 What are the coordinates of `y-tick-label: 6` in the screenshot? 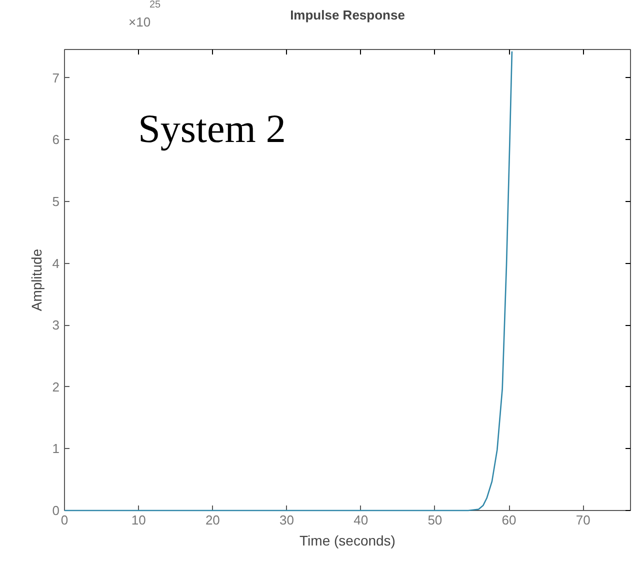 It's located at (56, 140).